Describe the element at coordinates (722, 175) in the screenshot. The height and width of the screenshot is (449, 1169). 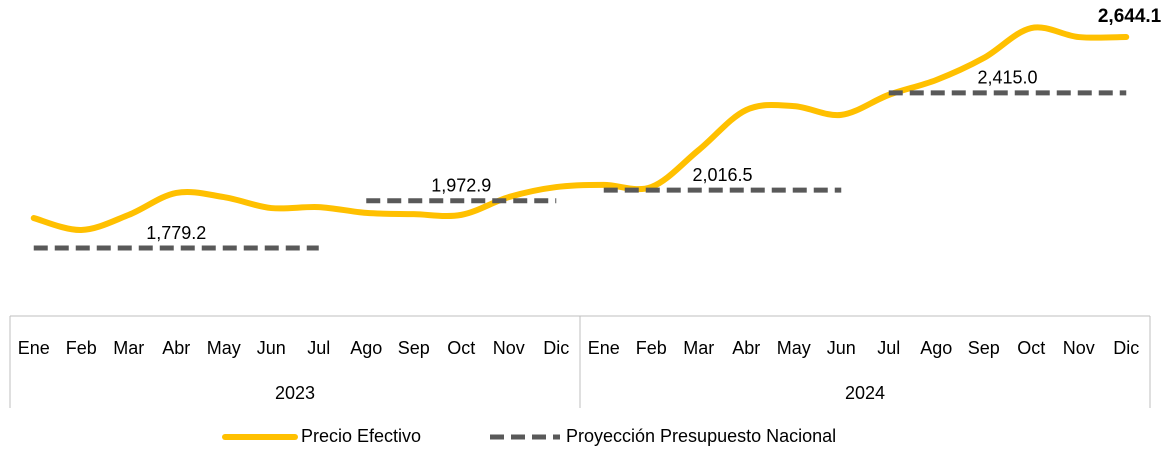
I see `data-label: 2,016.5` at that location.